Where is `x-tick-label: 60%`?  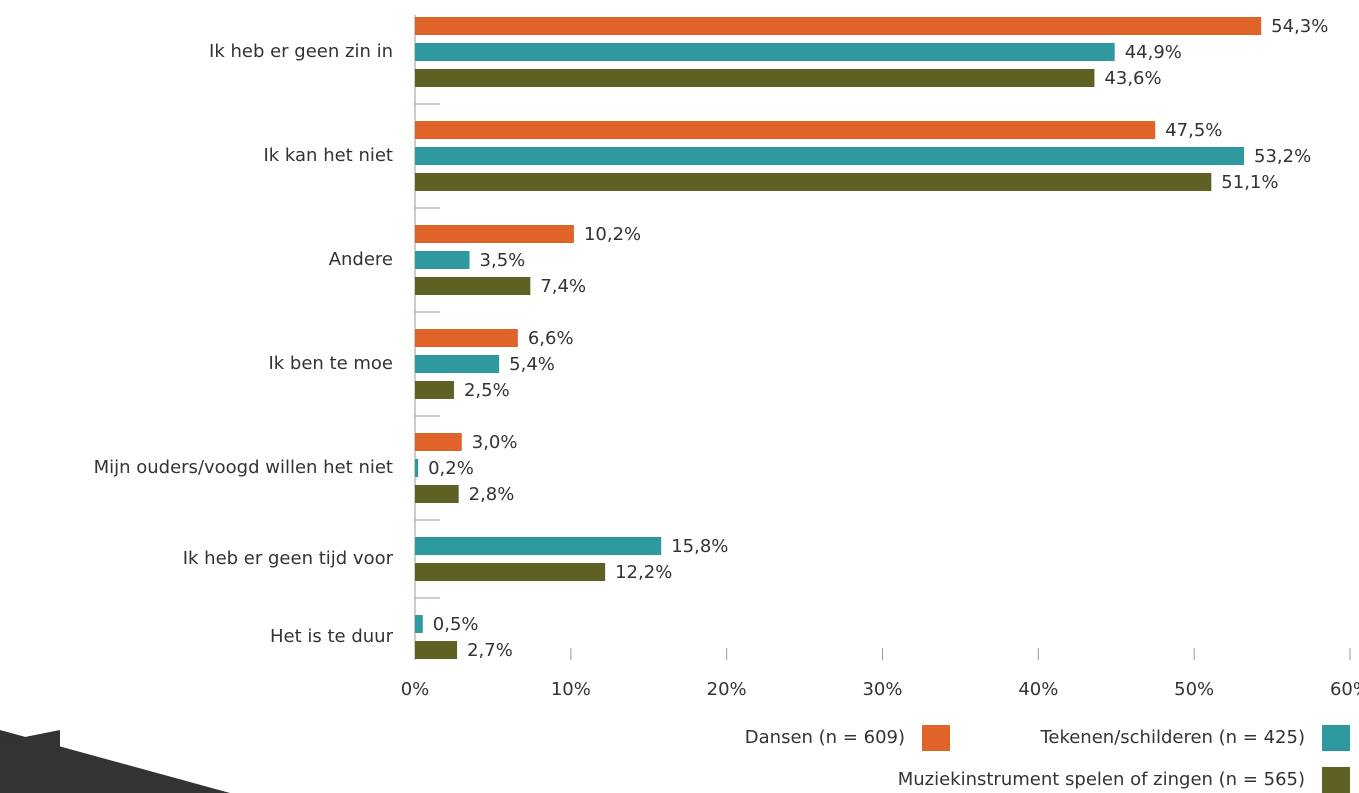 x-tick-label: 60% is located at coordinates (1344, 689).